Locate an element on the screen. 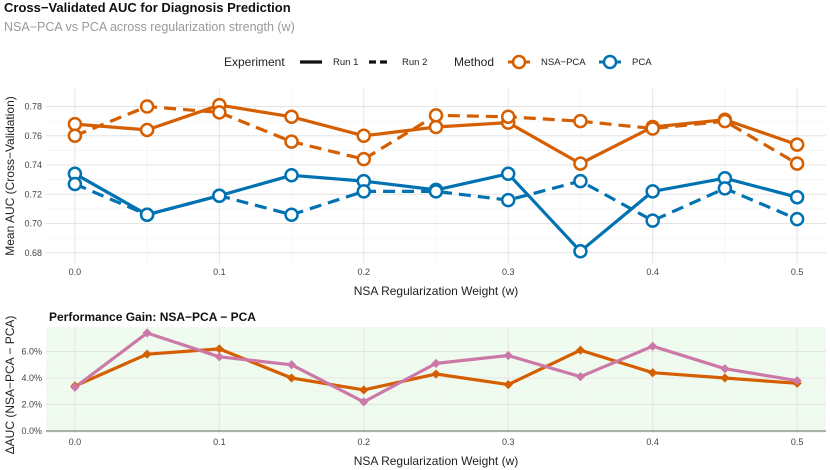  legend-run1-label: Run 1 is located at coordinates (345, 62).